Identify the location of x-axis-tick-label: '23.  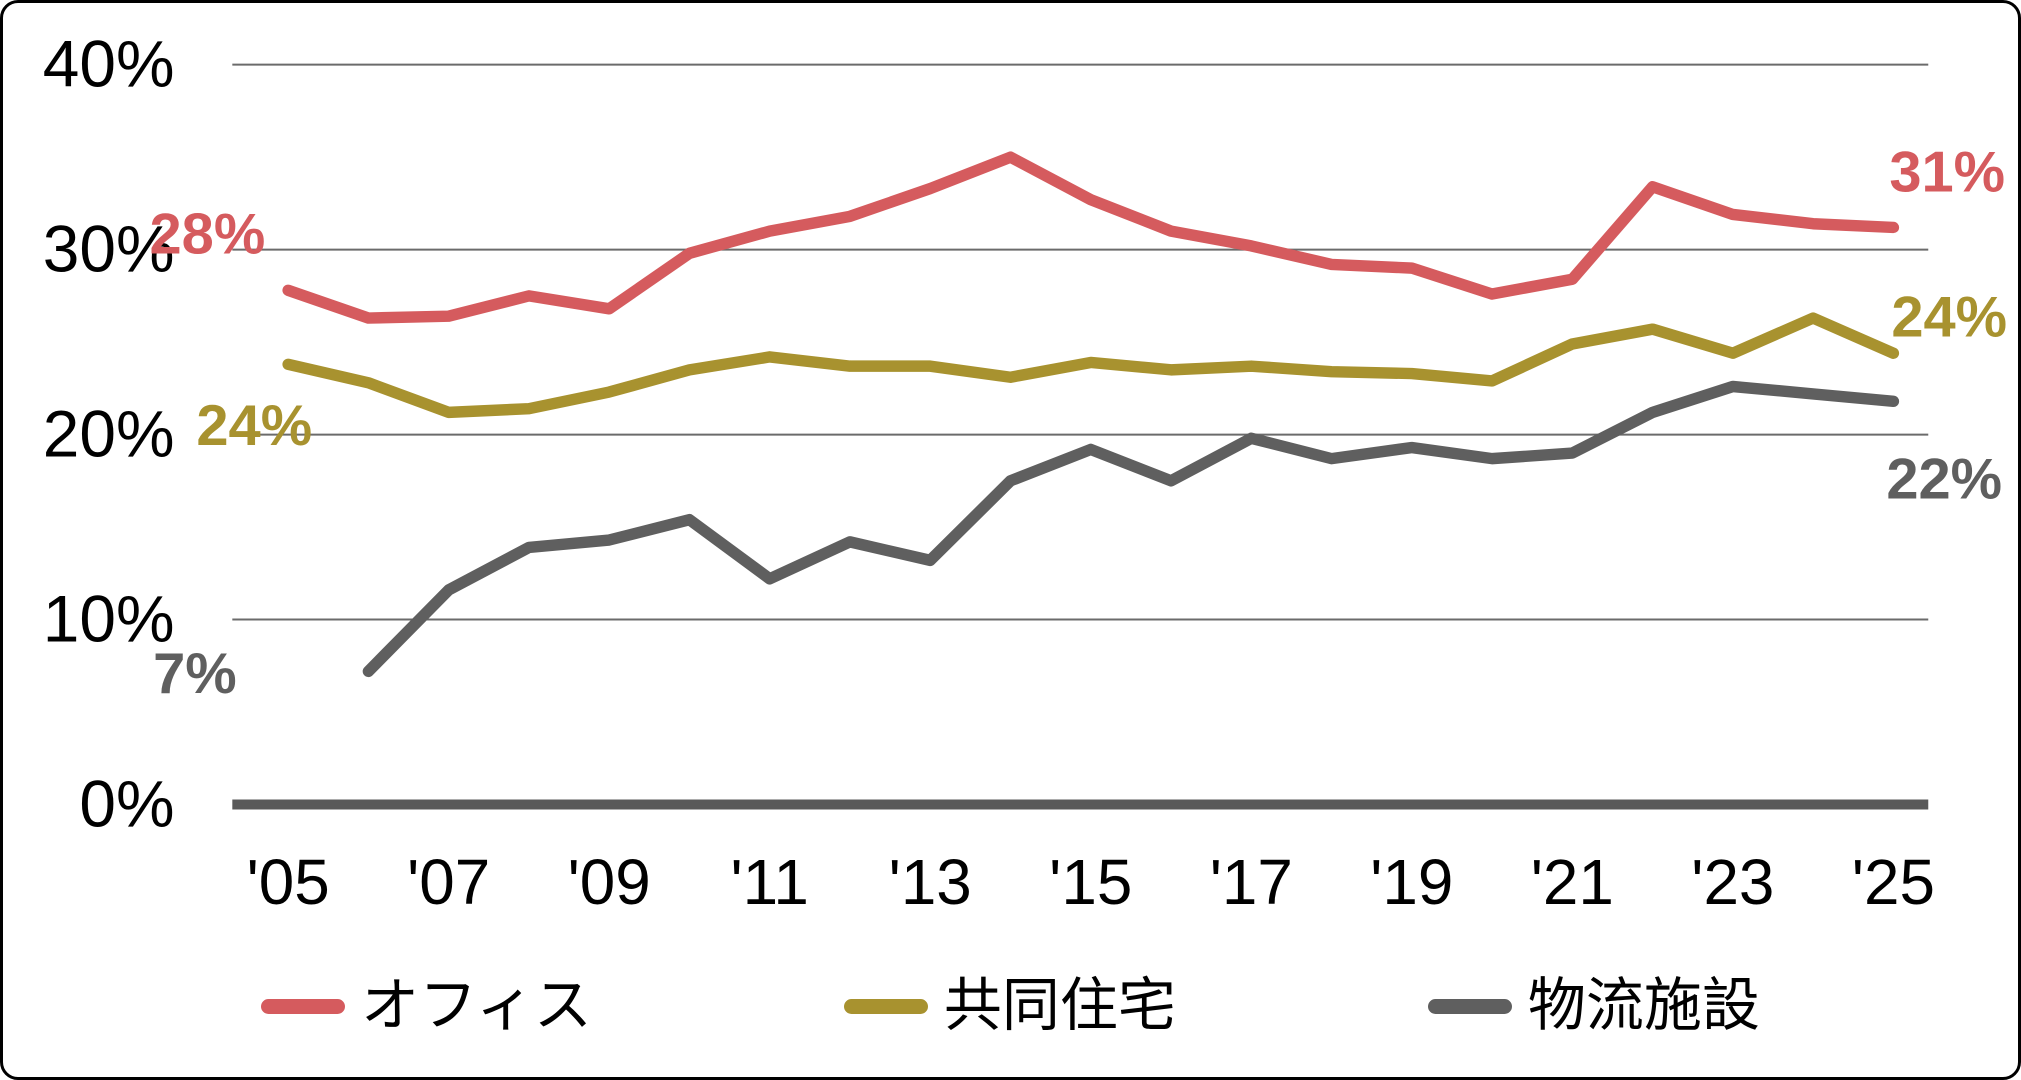
(1732, 882).